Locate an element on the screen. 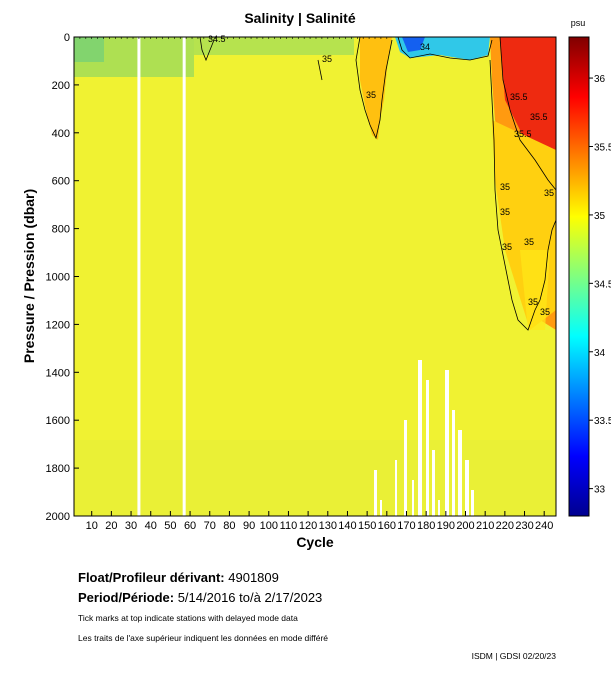 The image size is (611, 675). contour-label-6: 35.5 is located at coordinates (539, 117).